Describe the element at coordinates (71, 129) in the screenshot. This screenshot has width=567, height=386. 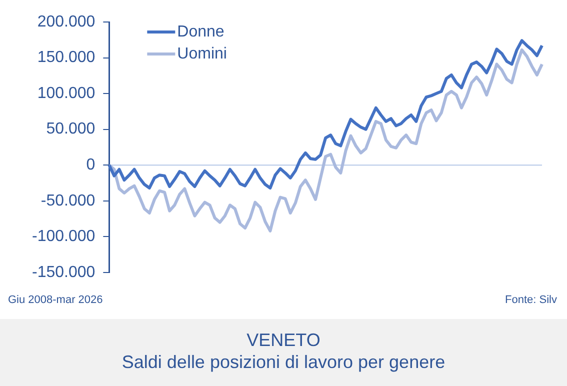
I see `y-tick-label: 50.000` at that location.